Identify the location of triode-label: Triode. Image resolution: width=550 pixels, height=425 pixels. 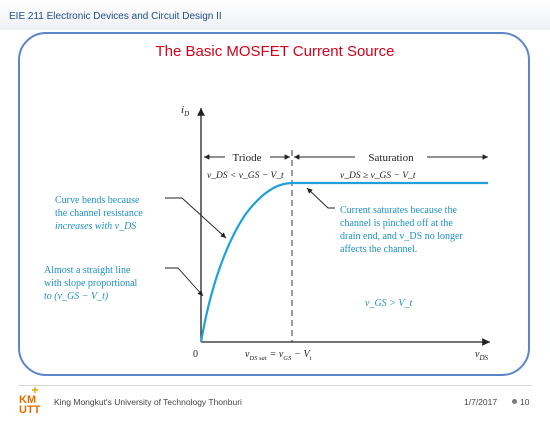
(247, 158).